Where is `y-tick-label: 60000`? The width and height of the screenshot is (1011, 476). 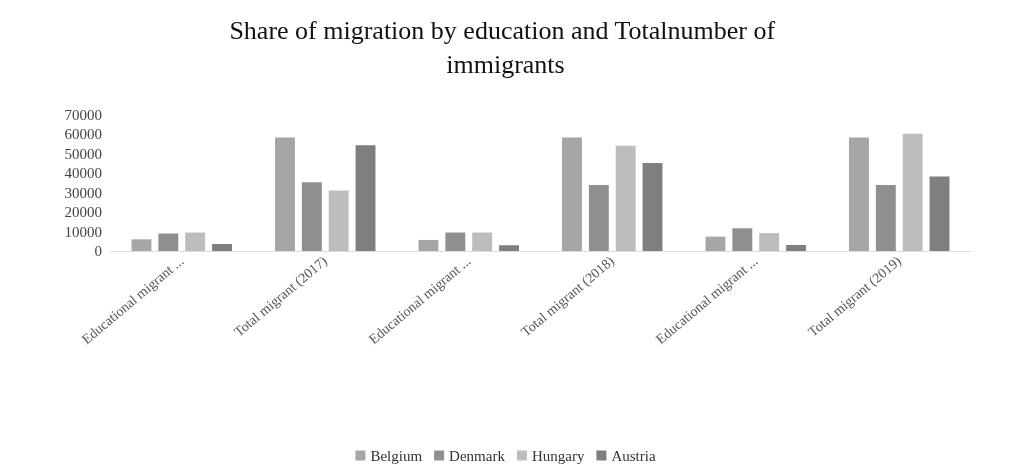
y-tick-label: 60000 is located at coordinates (83, 134).